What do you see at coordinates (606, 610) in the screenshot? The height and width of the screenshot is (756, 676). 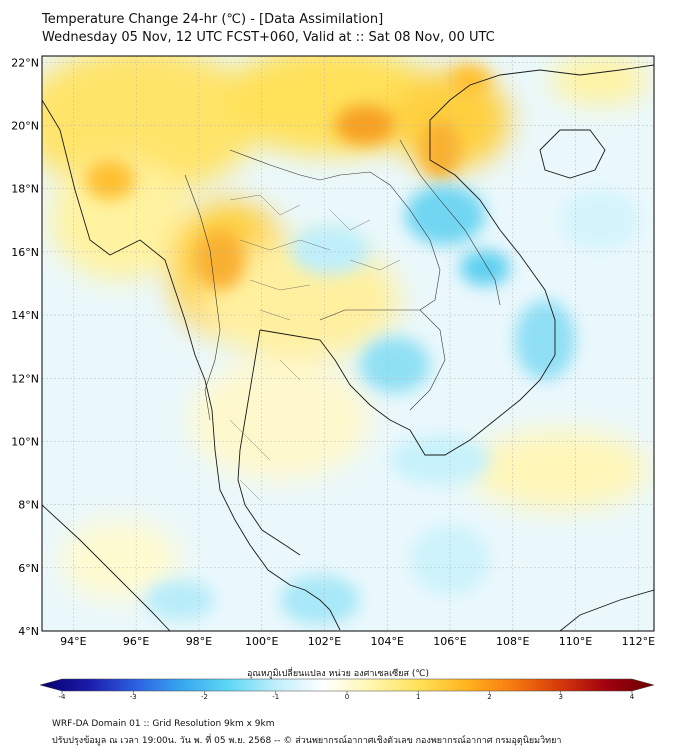 I see `borneo-coast` at bounding box center [606, 610].